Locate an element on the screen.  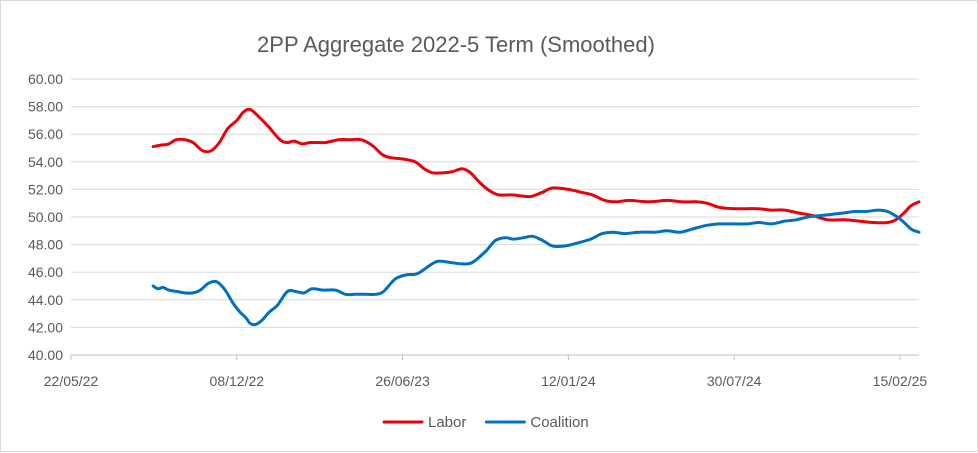
y-tick-label: 42.00 is located at coordinates (45, 327).